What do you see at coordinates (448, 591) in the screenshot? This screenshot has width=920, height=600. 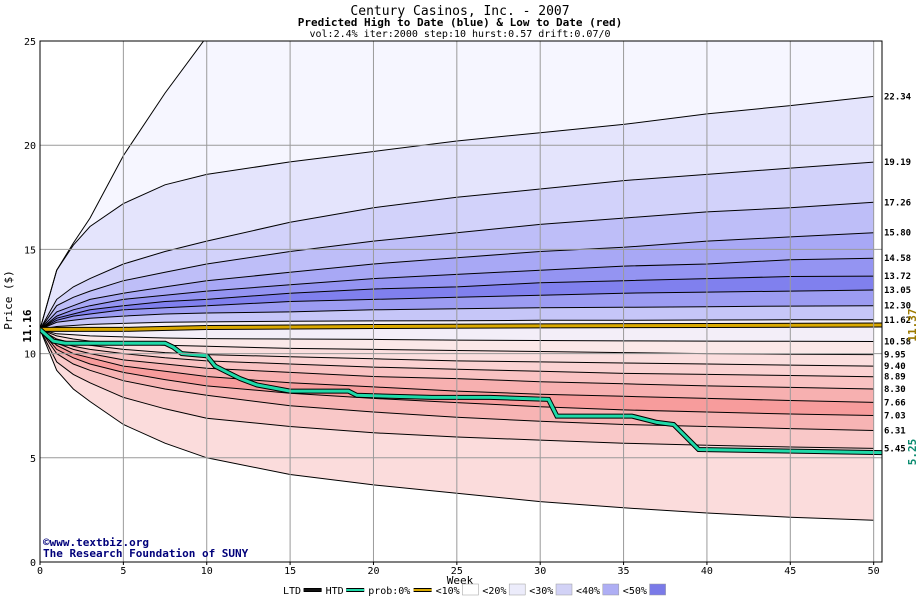 I see `legend-label: <10%` at bounding box center [448, 591].